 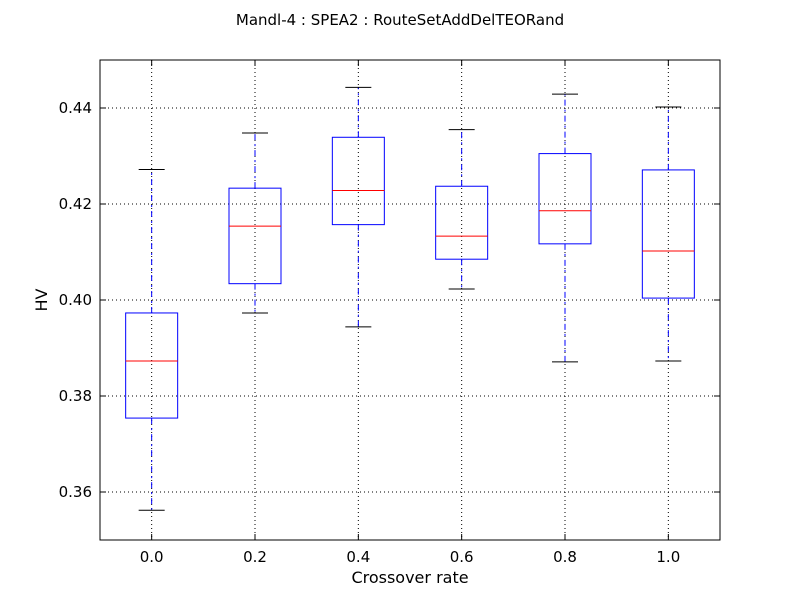 What do you see at coordinates (255, 557) in the screenshot?
I see `x-tick-label: 0.2` at bounding box center [255, 557].